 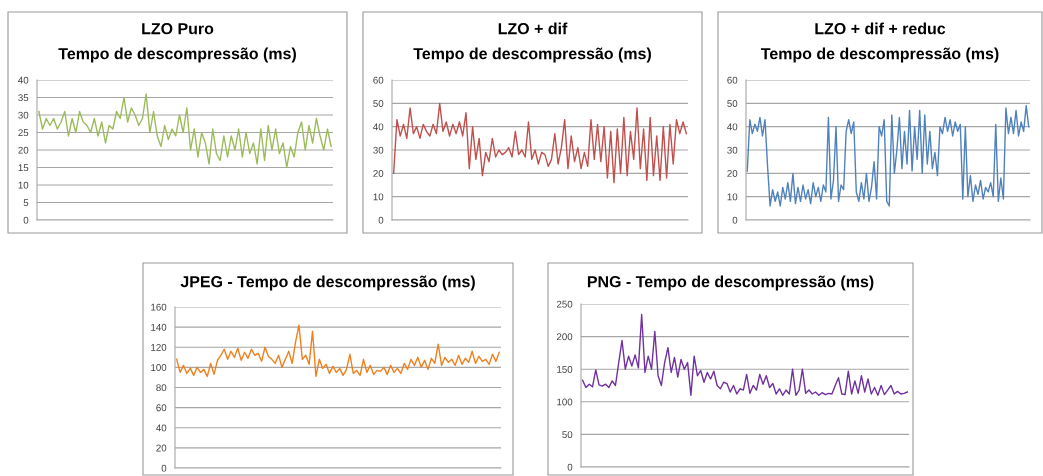 I want to click on y-tick-label: 200, so click(x=564, y=337).